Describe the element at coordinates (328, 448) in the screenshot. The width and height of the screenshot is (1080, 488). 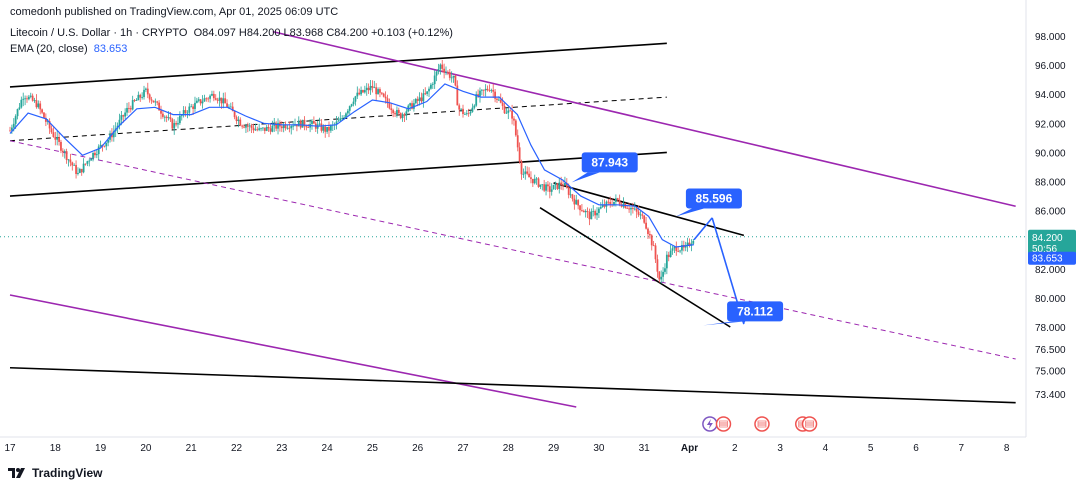
I see `time-tick-label: 24` at that location.